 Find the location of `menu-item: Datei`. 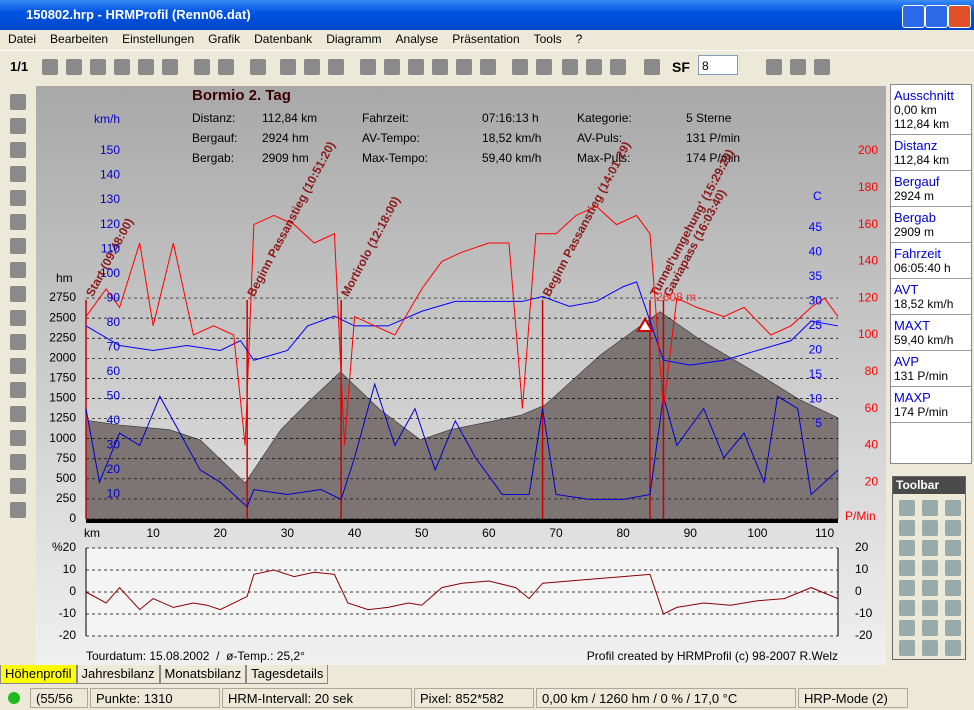

menu-item: Datei is located at coordinates (22, 39).